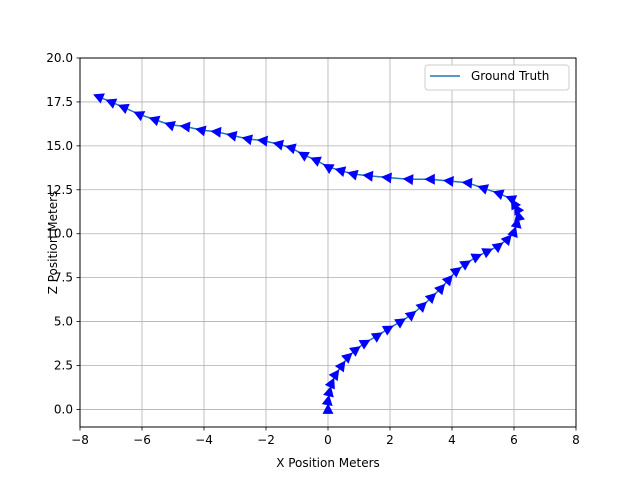  What do you see at coordinates (53, 243) in the screenshot?
I see `y-axis-label: Z Position Meters` at bounding box center [53, 243].